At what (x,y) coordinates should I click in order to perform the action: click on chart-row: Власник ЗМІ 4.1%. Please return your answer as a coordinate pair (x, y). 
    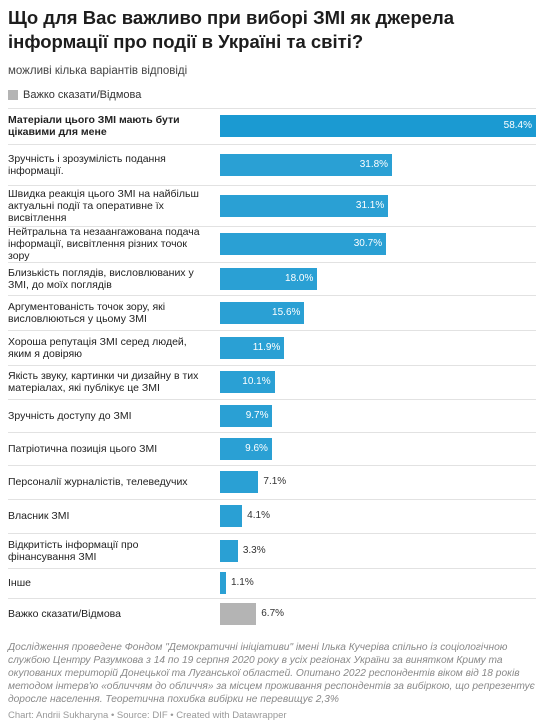
    Looking at the image, I should click on (272, 516).